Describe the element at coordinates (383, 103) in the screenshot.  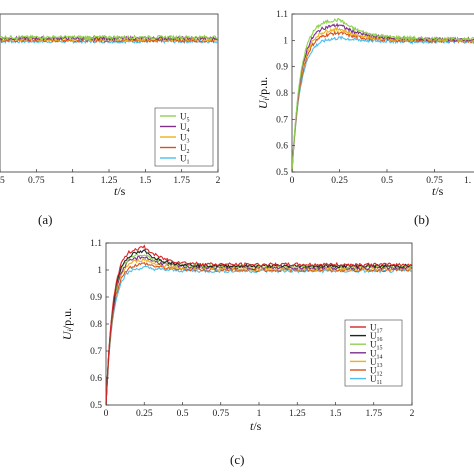
I see `series-line-u1` at that location.